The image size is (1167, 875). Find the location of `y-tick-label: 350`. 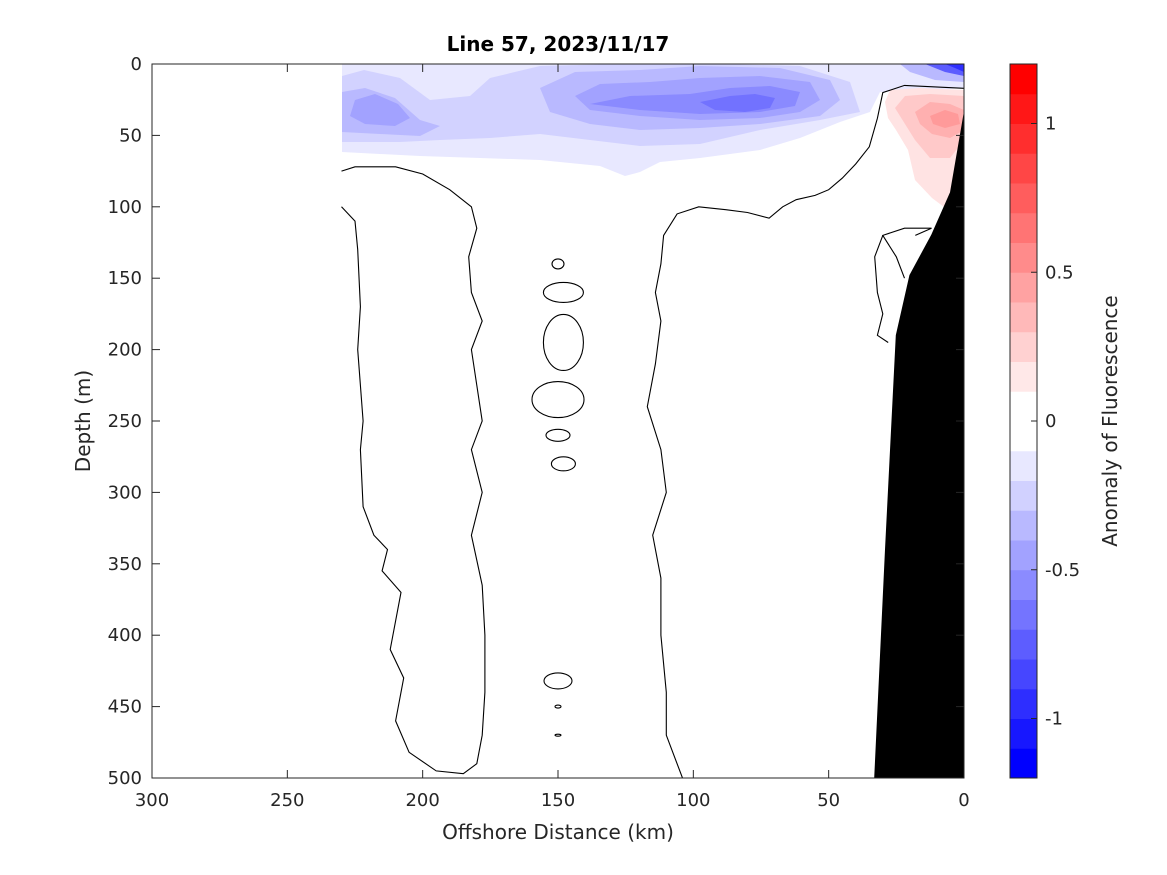

y-tick-label: 350 is located at coordinates (125, 564).